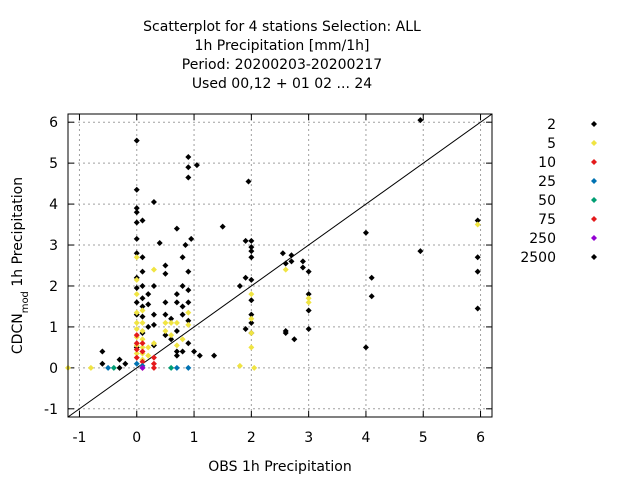 The height and width of the screenshot is (484, 640). What do you see at coordinates (279, 467) in the screenshot?
I see `x-axis-label: OBS 1h Precipitation` at bounding box center [279, 467].